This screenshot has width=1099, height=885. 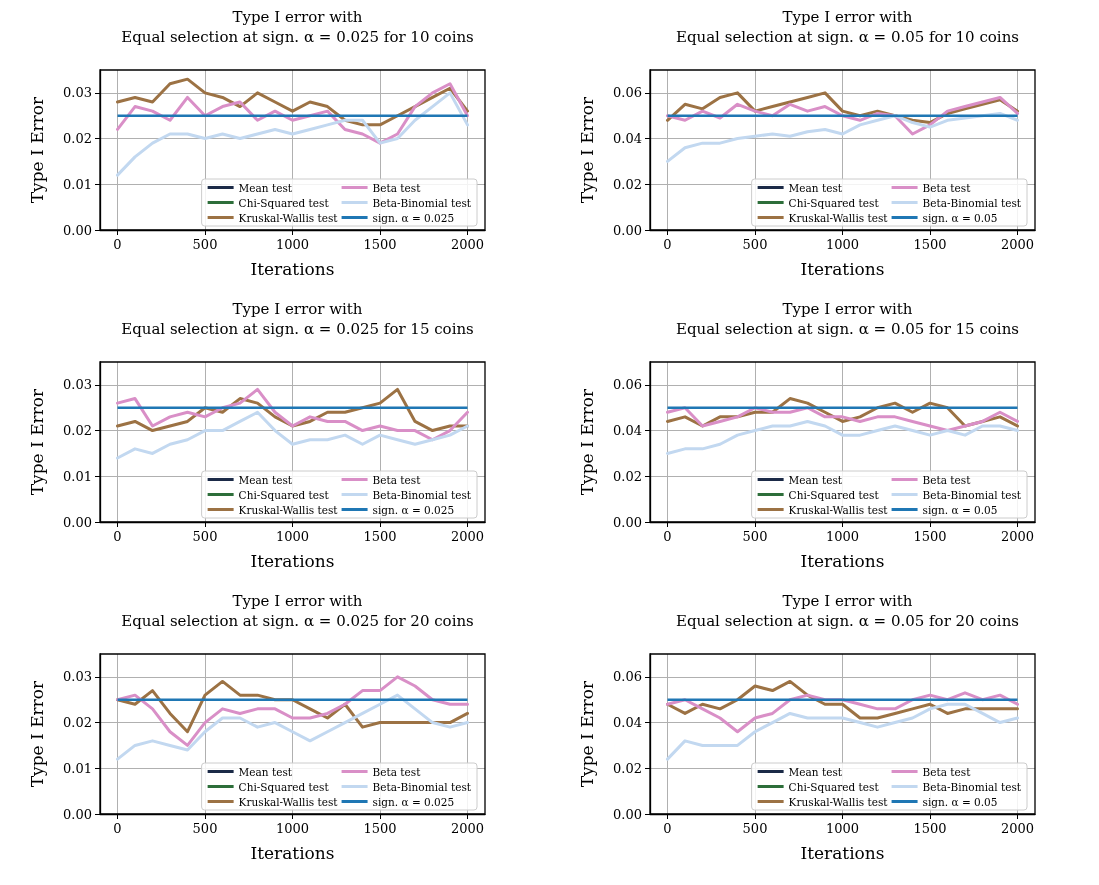 What do you see at coordinates (847, 27) in the screenshot?
I see `chart-title: Type I error with Equal selection at sign. α = 0.05 for 10 coins` at bounding box center [847, 27].